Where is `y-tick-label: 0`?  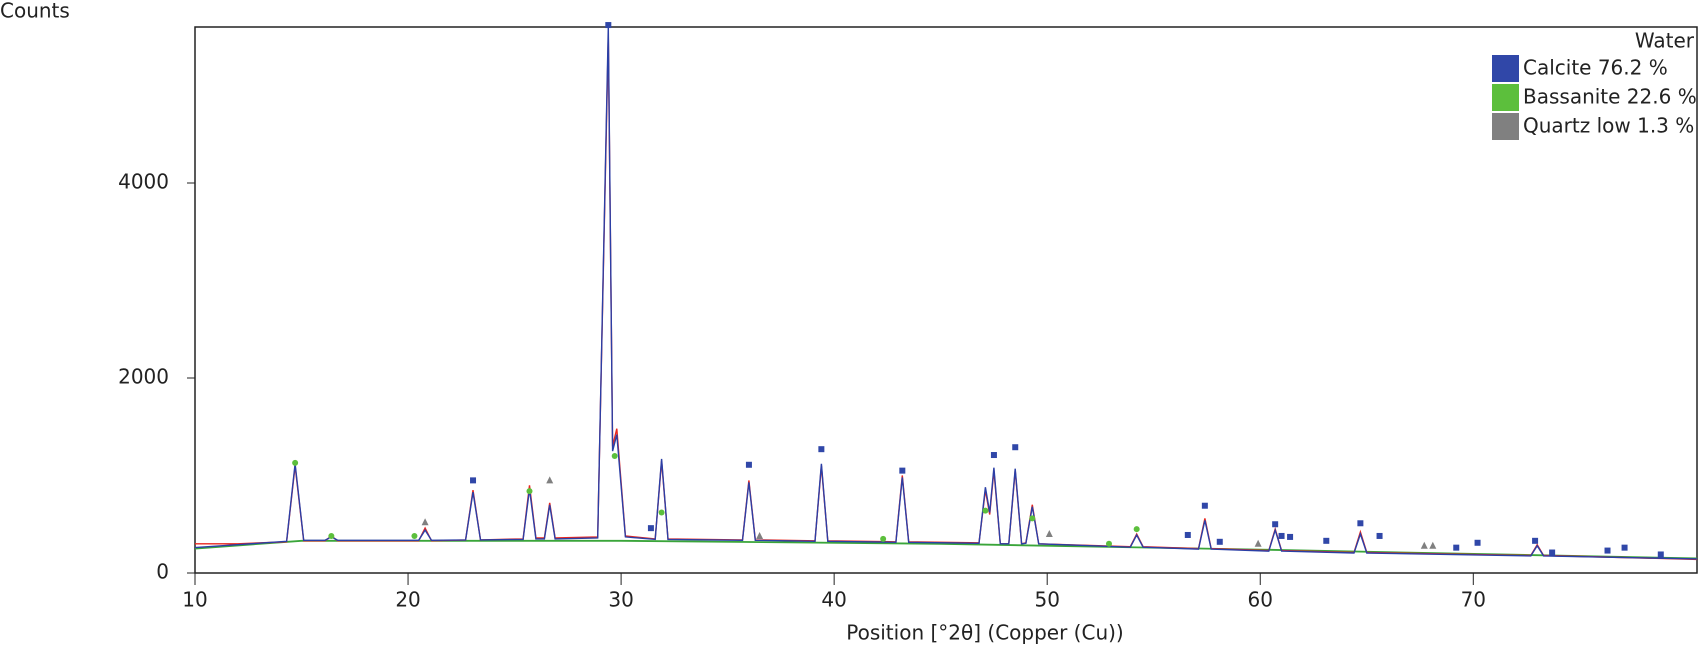 y-tick-label: 0 is located at coordinates (162, 572).